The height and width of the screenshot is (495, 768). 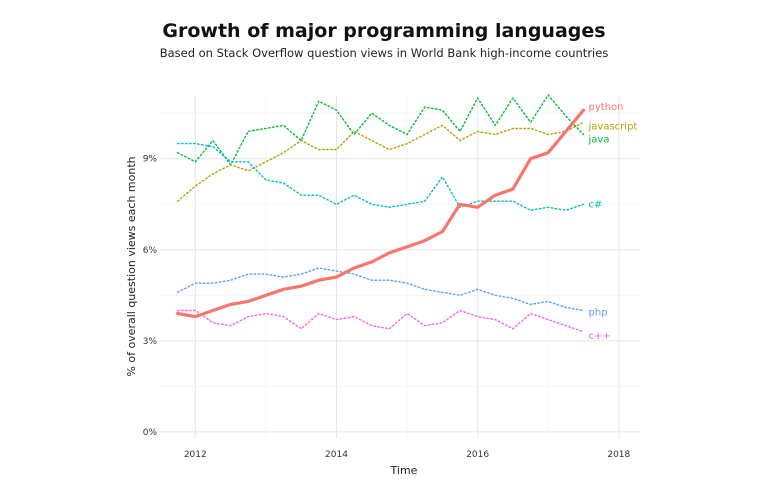 I want to click on y-tick-label: 0%, so click(x=150, y=433).